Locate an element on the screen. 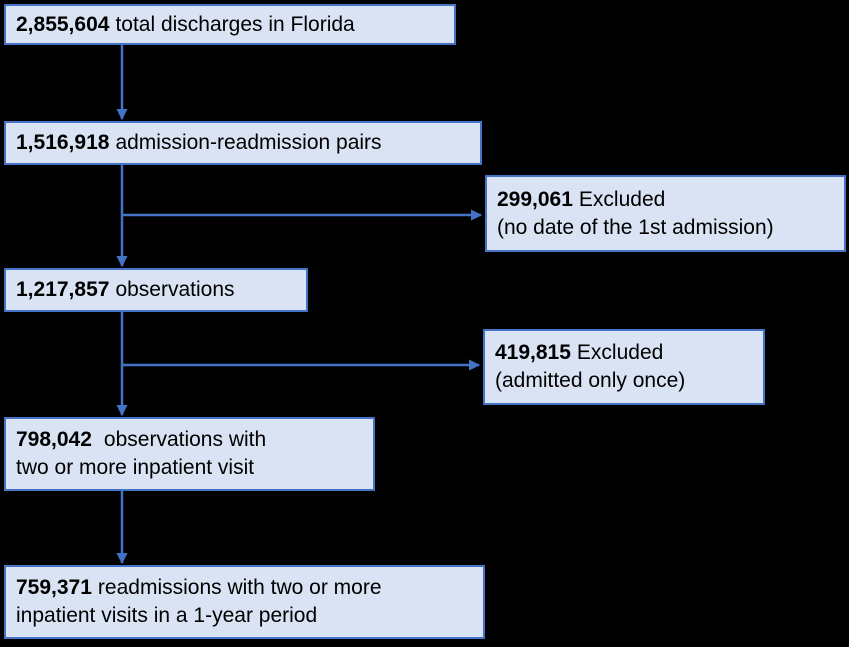  excluded-once-line1: 419,815 Excluded is located at coordinates (624, 353).